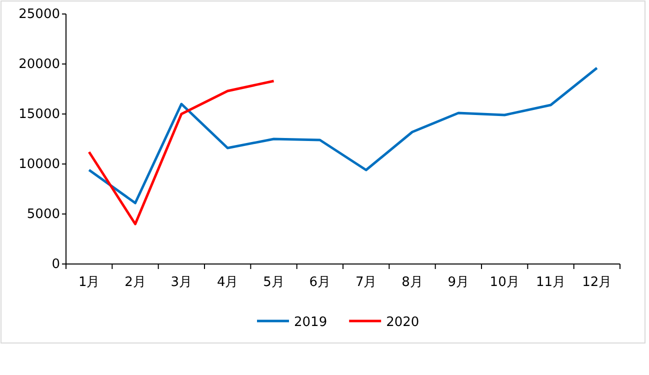 This screenshot has width=649, height=375. Describe the element at coordinates (505, 282) in the screenshot. I see `x-tick-label: 10月` at that location.